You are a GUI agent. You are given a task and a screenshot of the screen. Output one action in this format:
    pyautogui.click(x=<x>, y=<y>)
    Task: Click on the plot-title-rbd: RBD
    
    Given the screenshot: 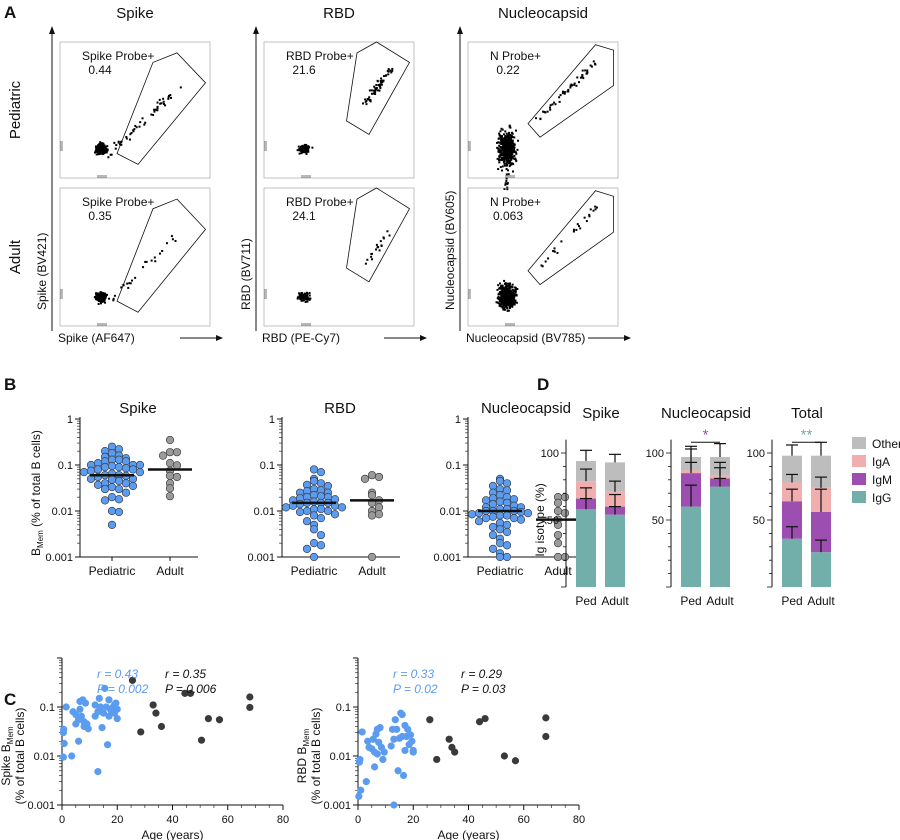 What is the action you would take?
    pyautogui.click(x=340, y=408)
    